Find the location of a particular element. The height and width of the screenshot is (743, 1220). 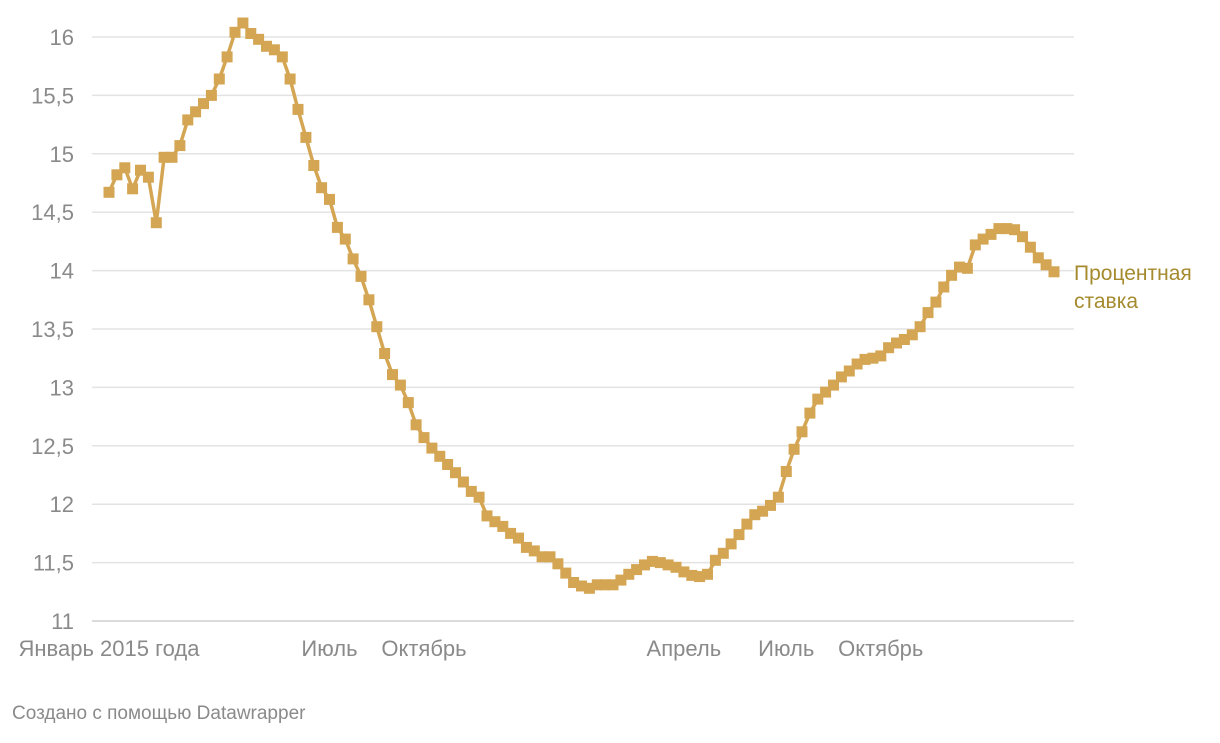

y-tick-label: 11 is located at coordinates (62, 621).